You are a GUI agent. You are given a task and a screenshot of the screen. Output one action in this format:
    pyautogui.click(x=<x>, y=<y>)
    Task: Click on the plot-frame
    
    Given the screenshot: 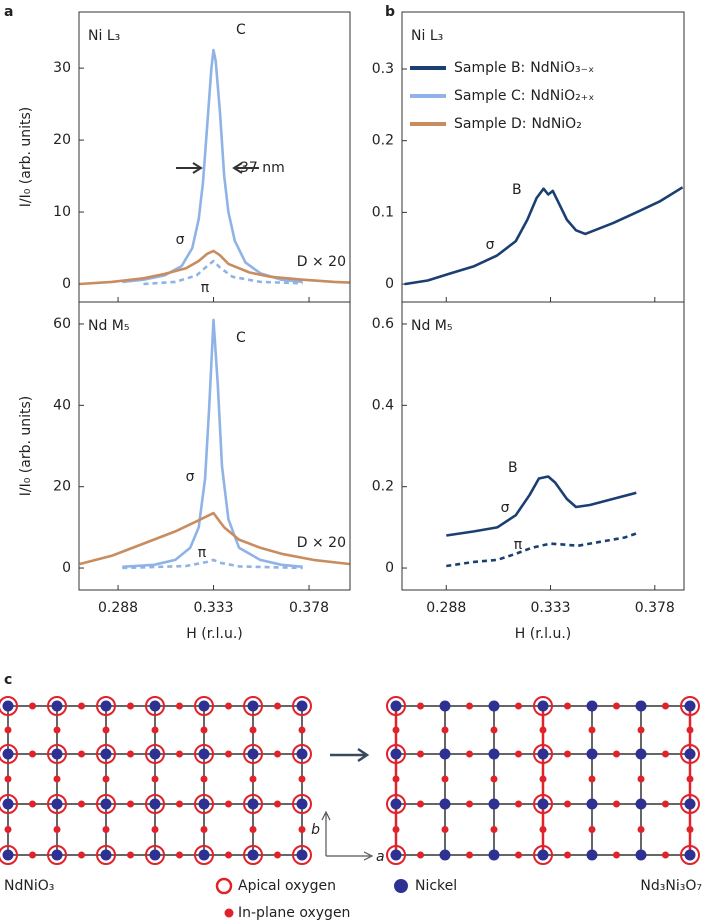 What is the action you would take?
    pyautogui.click(x=543, y=446)
    